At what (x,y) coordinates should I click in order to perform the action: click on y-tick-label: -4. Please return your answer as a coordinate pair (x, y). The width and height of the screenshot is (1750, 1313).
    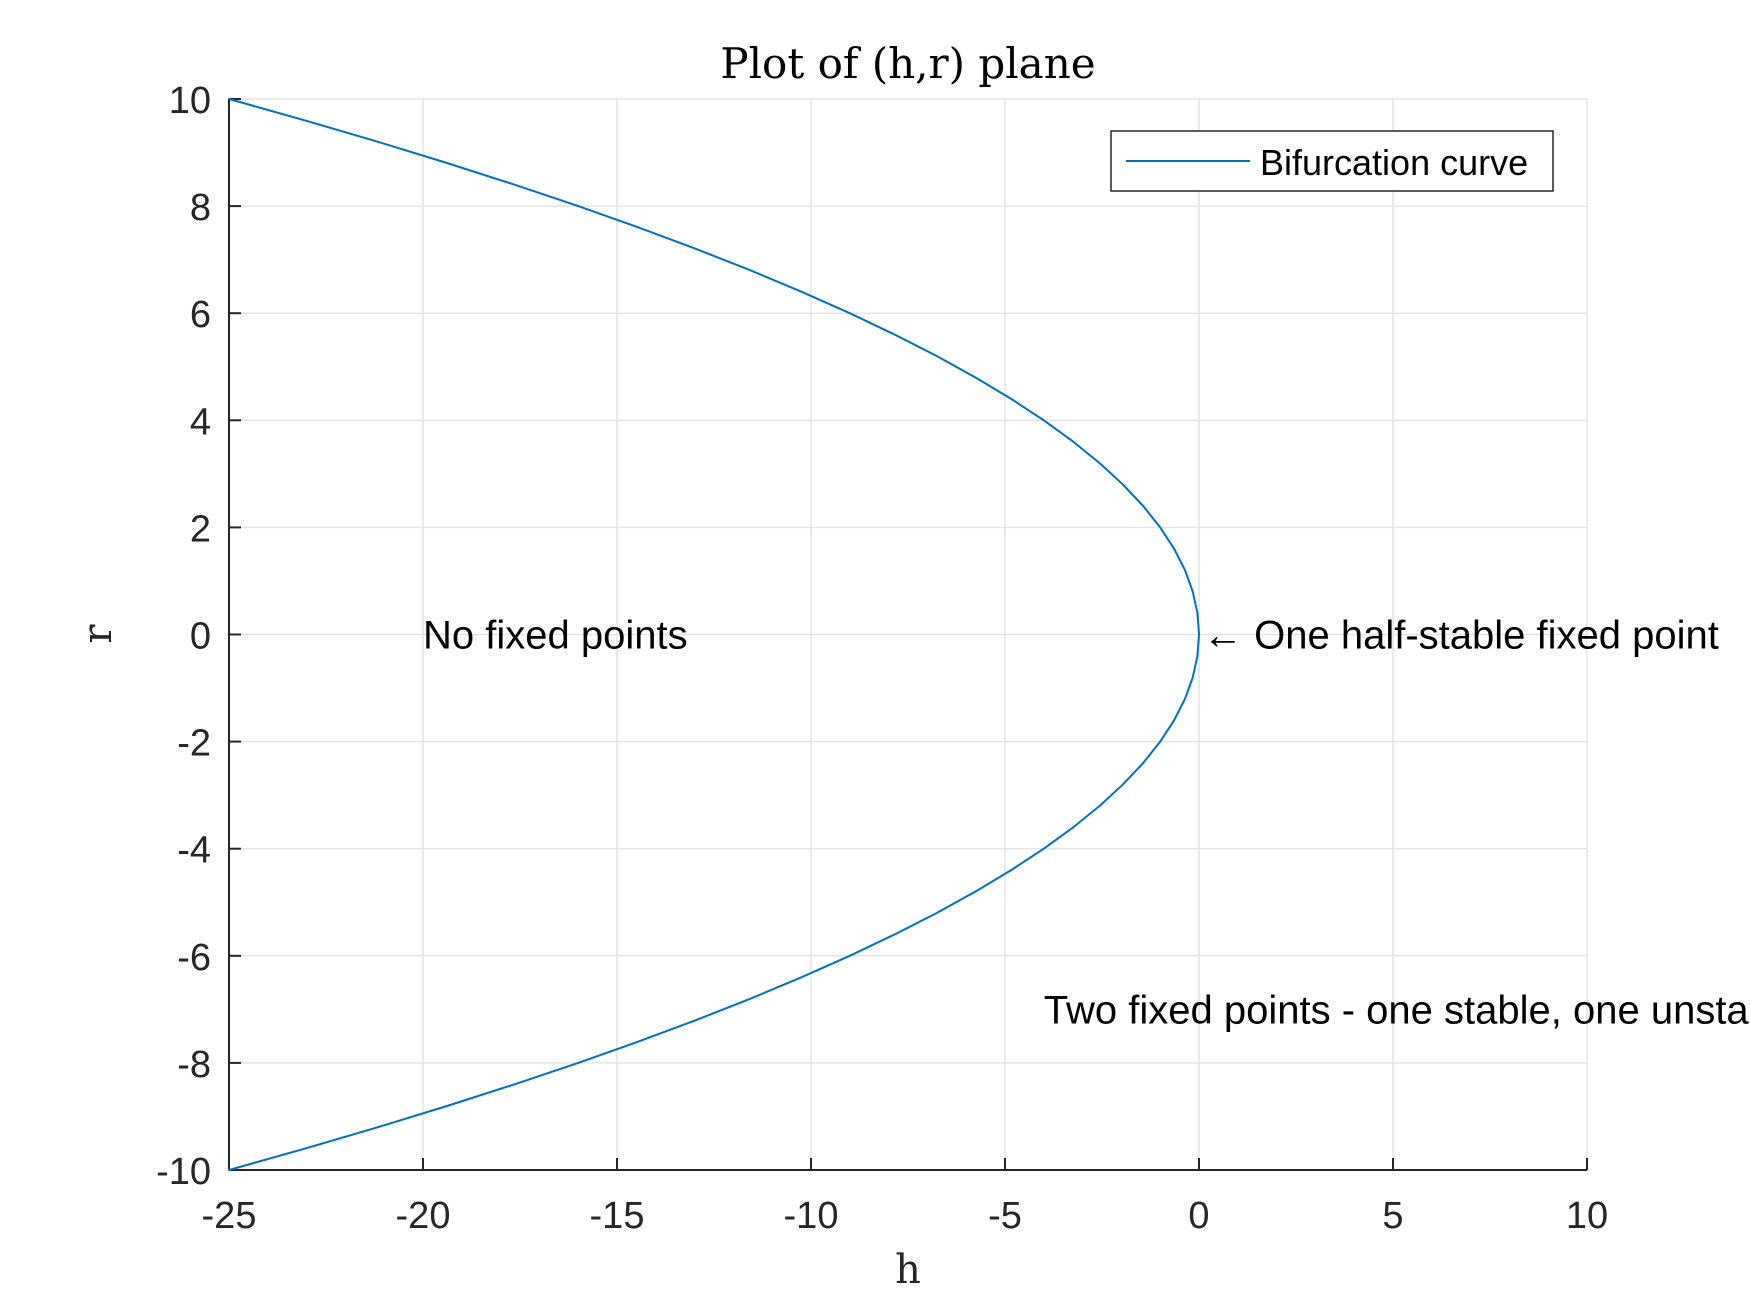
    Looking at the image, I should click on (194, 851).